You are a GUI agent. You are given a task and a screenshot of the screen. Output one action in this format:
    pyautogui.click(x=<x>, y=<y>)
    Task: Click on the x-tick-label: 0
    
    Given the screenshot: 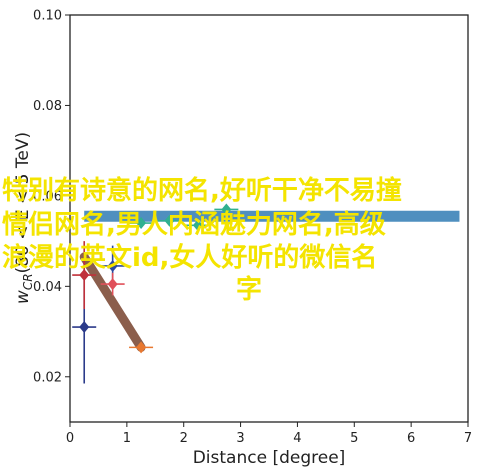 What is the action you would take?
    pyautogui.click(x=70, y=438)
    